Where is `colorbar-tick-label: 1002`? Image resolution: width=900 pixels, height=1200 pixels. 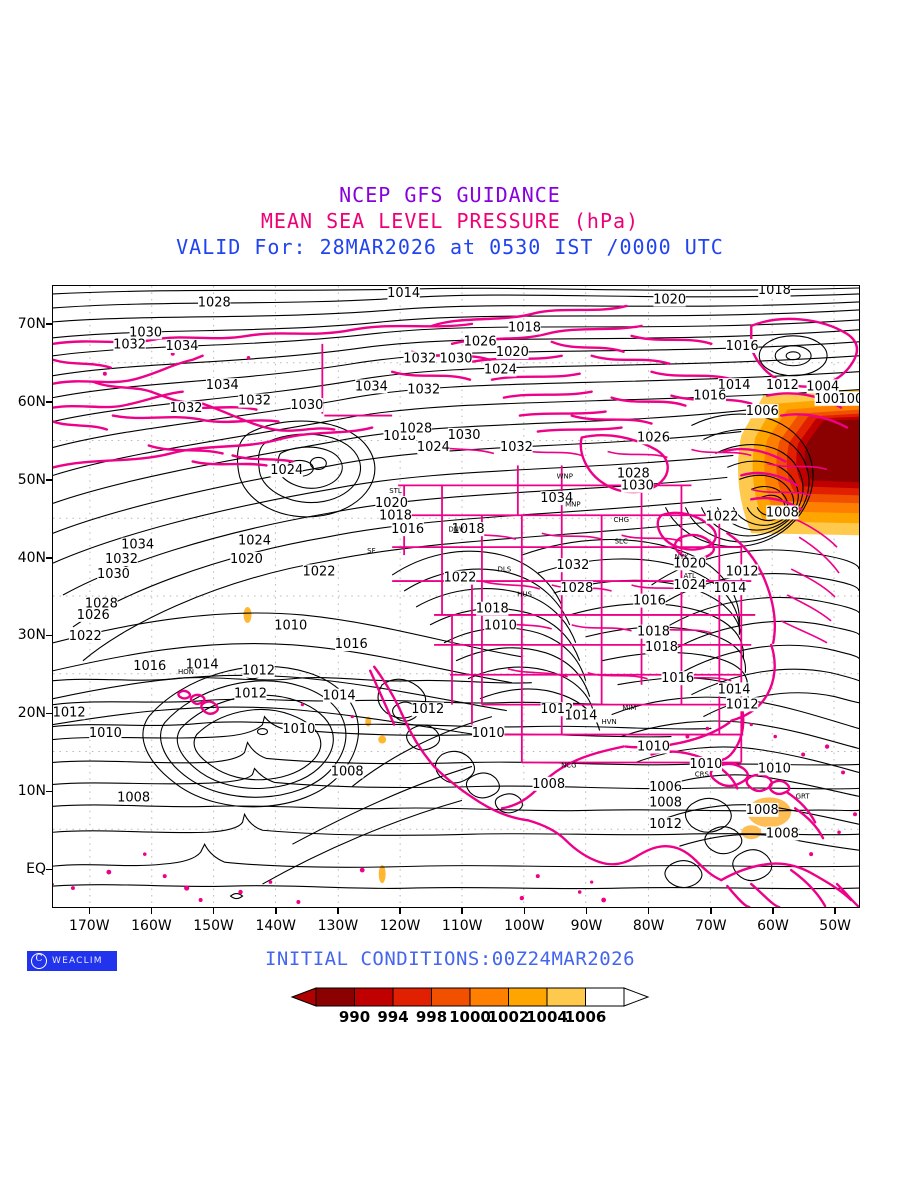
colorbar-tick-label: 1002 is located at coordinates (508, 1017).